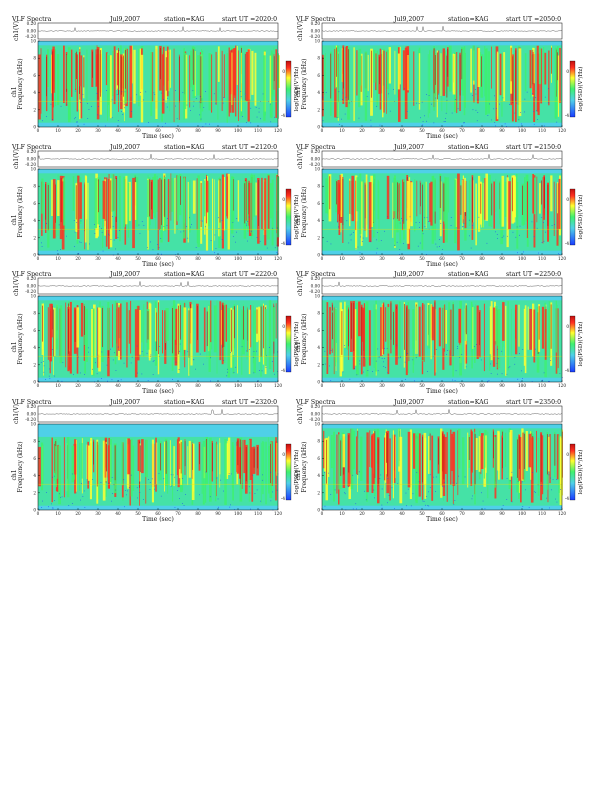 This screenshot has width=612, height=792. I want to click on waveform-box, so click(442, 414).